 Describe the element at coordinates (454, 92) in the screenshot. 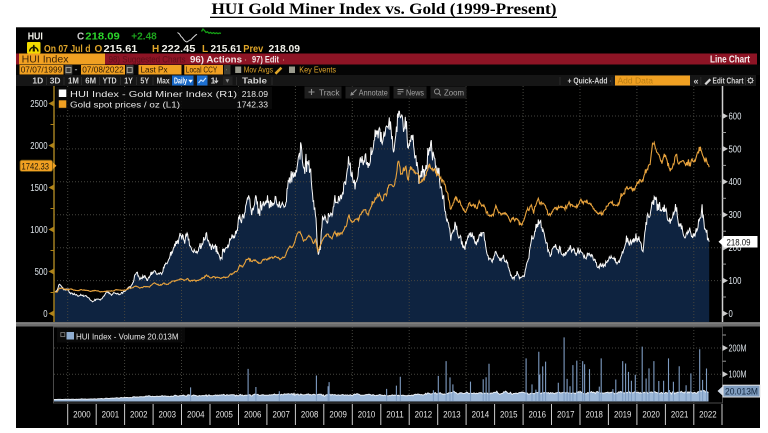

I see `svg-text: Zoom` at that location.